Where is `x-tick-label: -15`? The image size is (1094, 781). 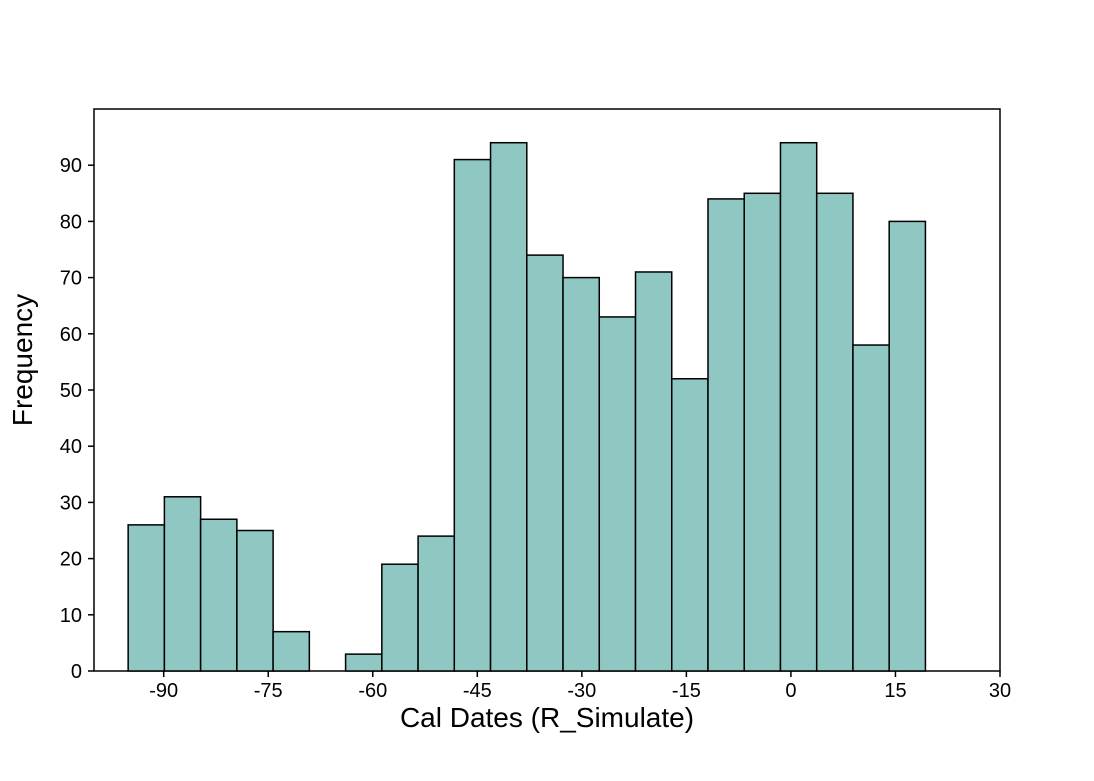
x-tick-label: -15 is located at coordinates (686, 691).